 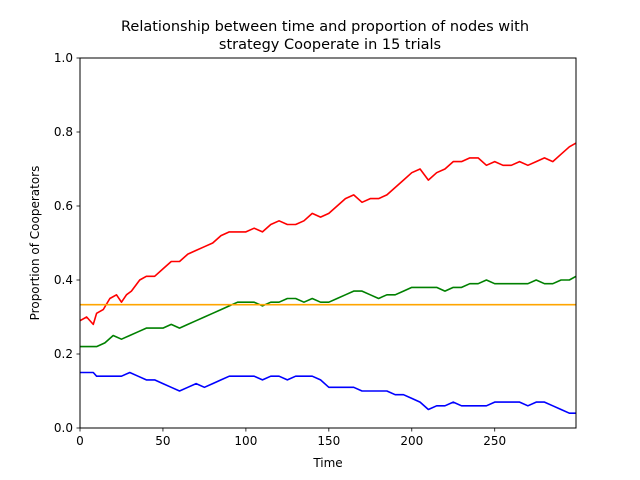 What do you see at coordinates (327, 463) in the screenshot?
I see `x-axis-label: Time` at bounding box center [327, 463].